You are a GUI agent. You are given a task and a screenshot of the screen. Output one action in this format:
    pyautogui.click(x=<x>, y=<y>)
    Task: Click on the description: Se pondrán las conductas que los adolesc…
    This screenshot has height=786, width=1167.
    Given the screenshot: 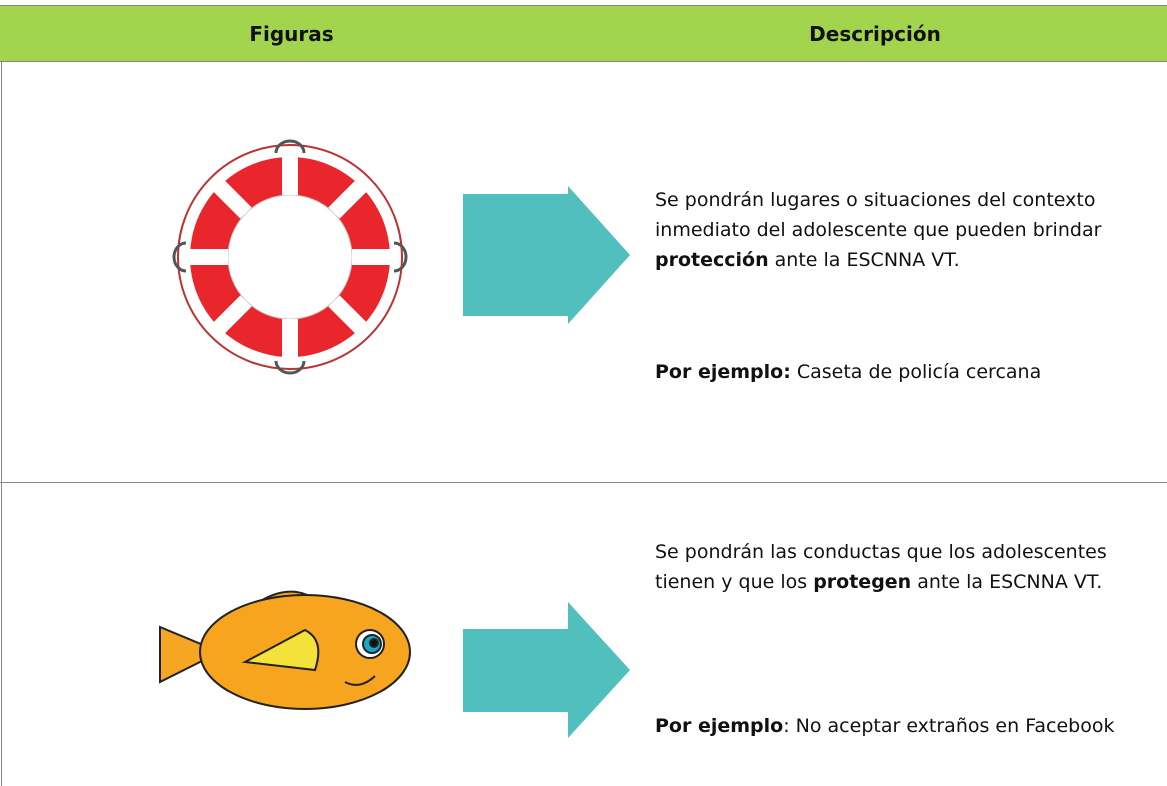 What is the action you would take?
    pyautogui.click(x=910, y=567)
    